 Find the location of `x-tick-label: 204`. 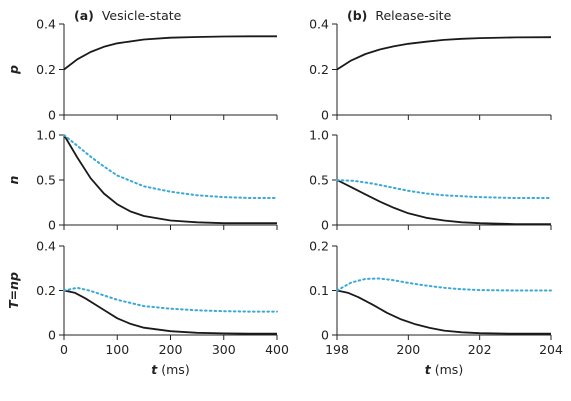

x-tick-label: 204 is located at coordinates (551, 349).